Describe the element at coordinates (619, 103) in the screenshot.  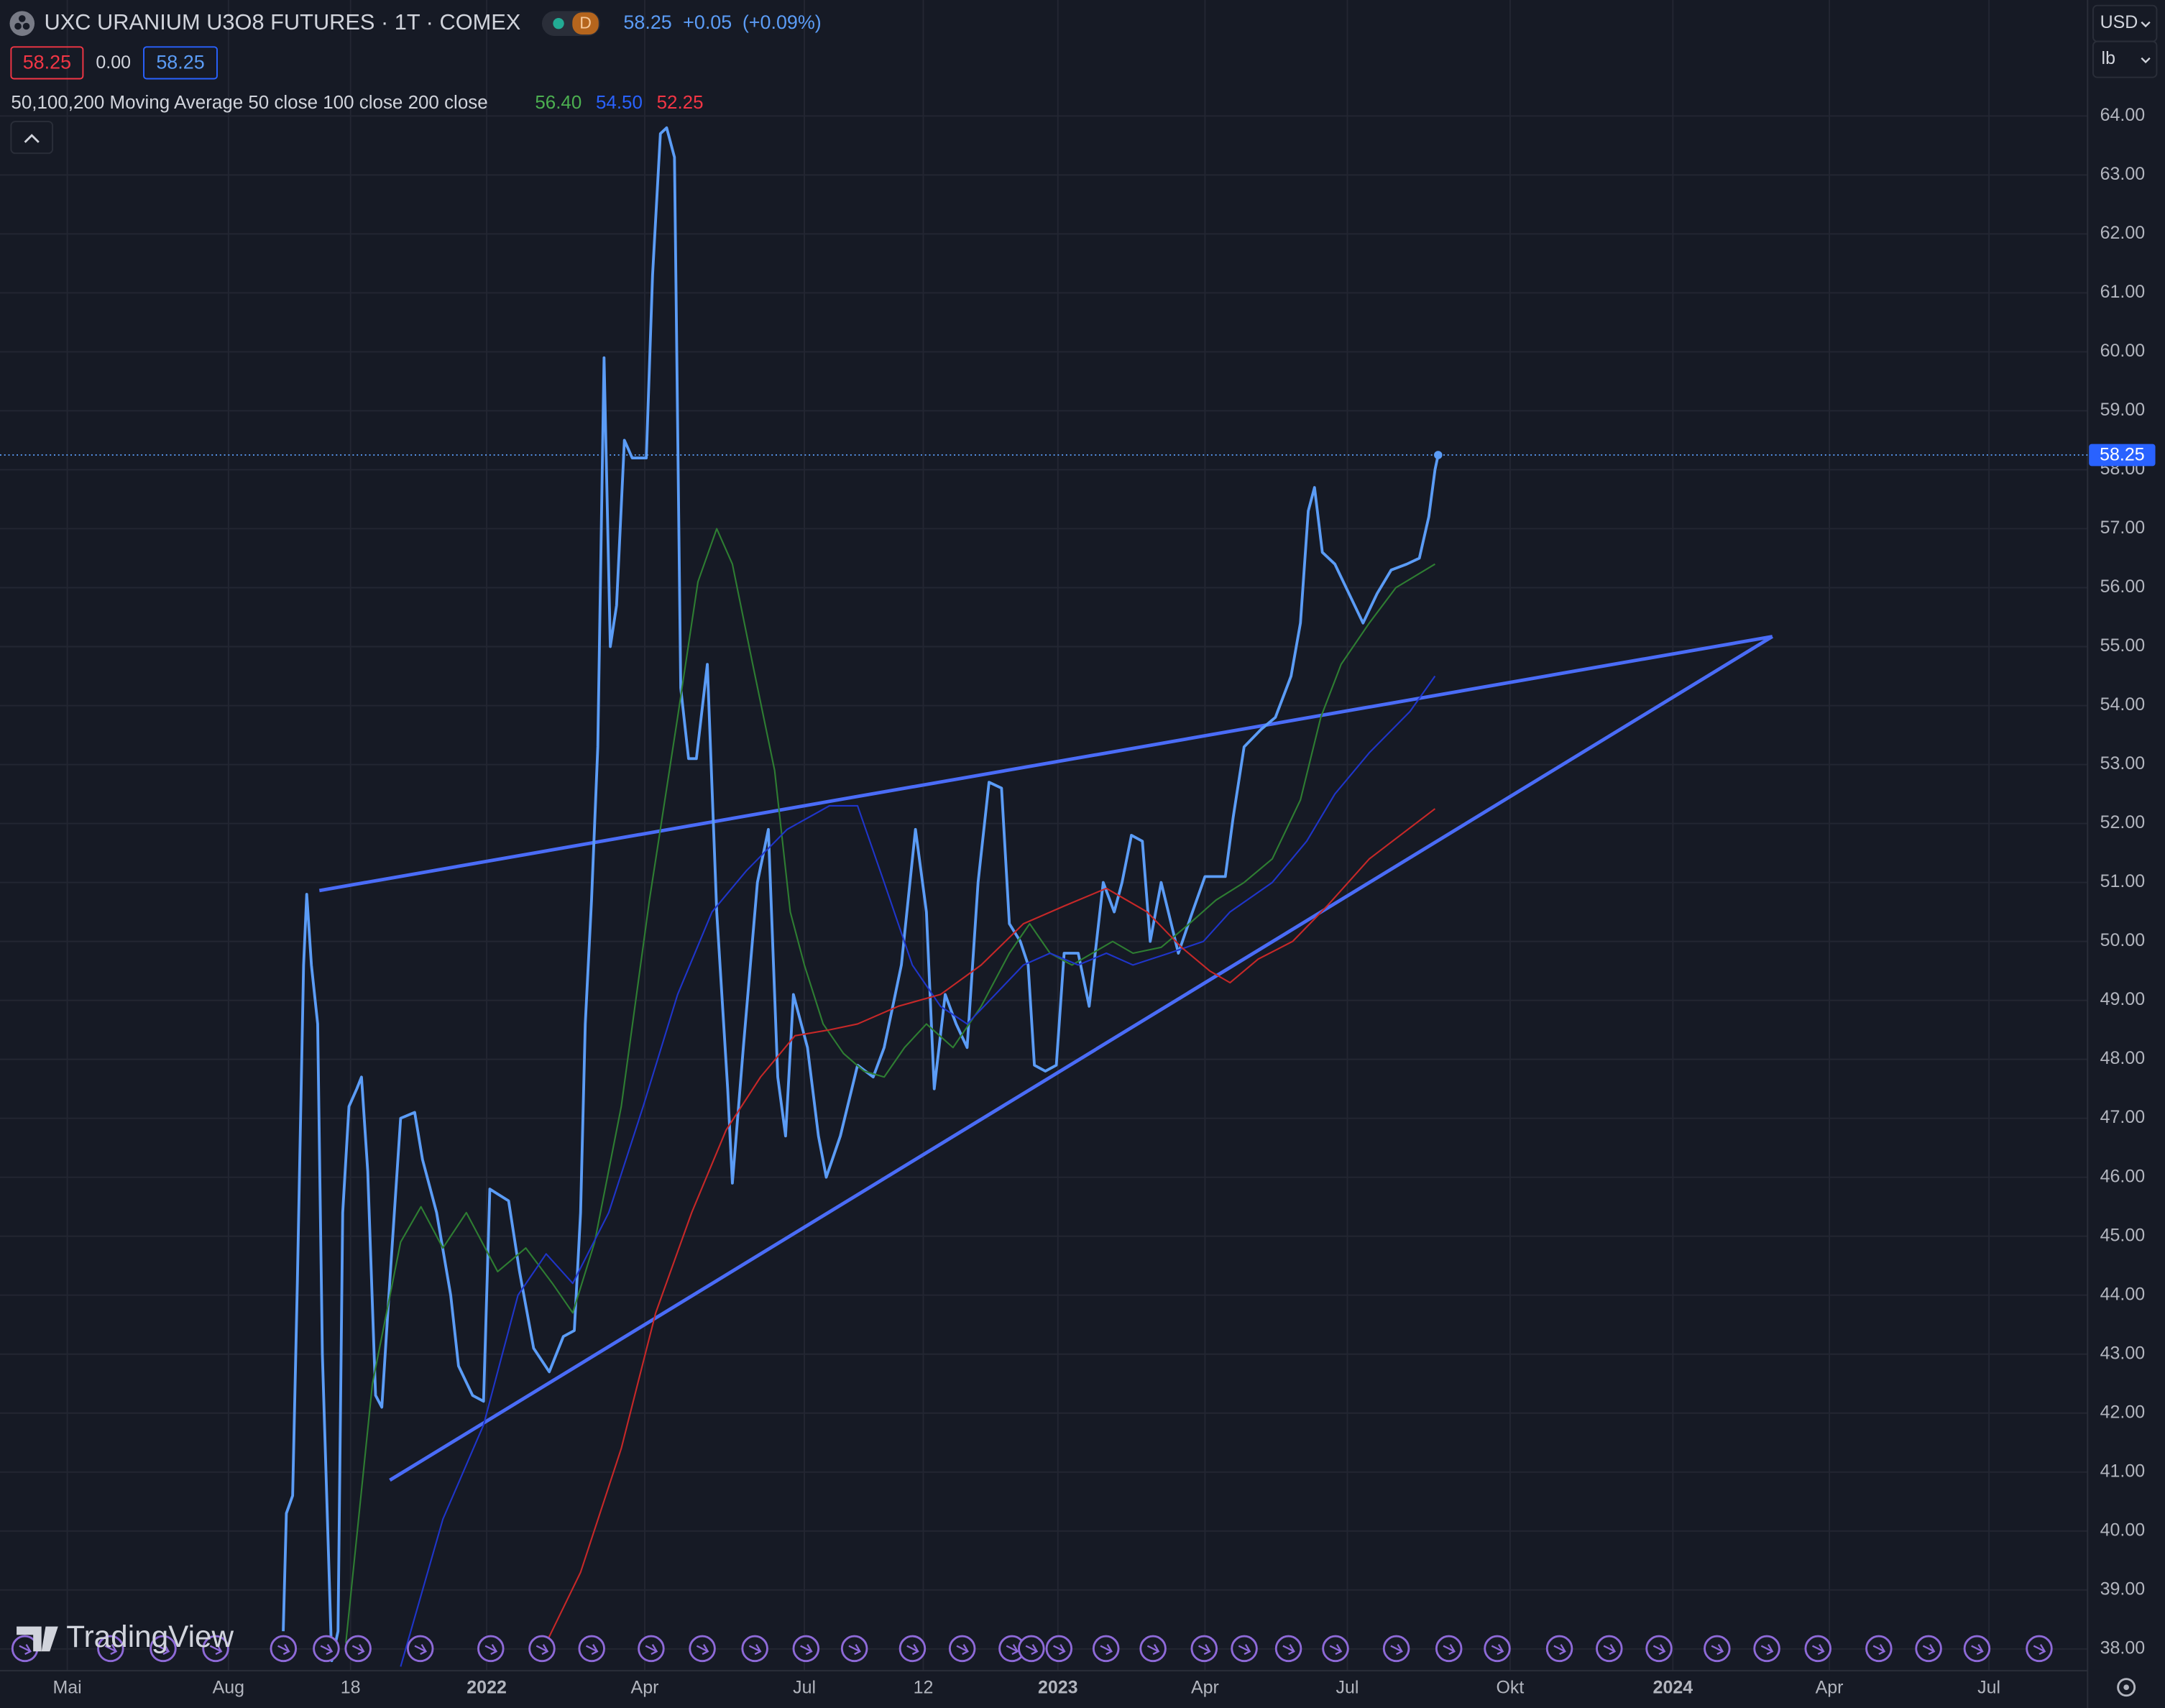
I see `ma100-value: 54.50` at that location.